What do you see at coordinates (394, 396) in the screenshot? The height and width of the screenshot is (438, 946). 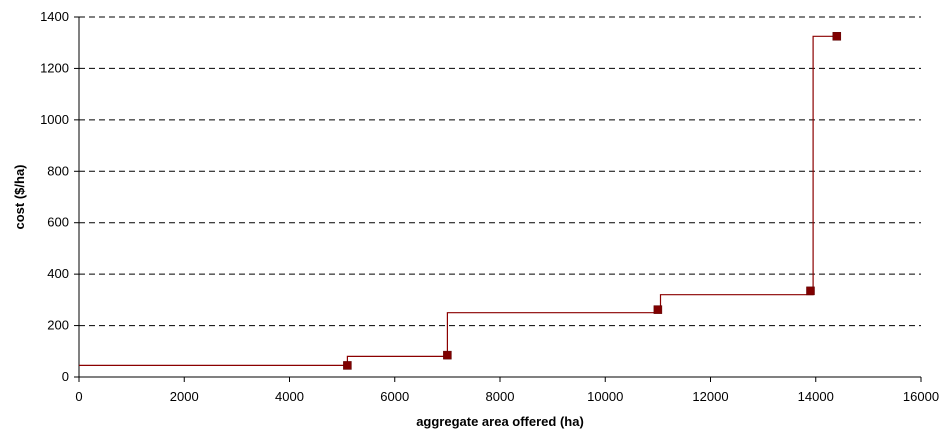 I see `x-tick-label-6000: 6000` at bounding box center [394, 396].